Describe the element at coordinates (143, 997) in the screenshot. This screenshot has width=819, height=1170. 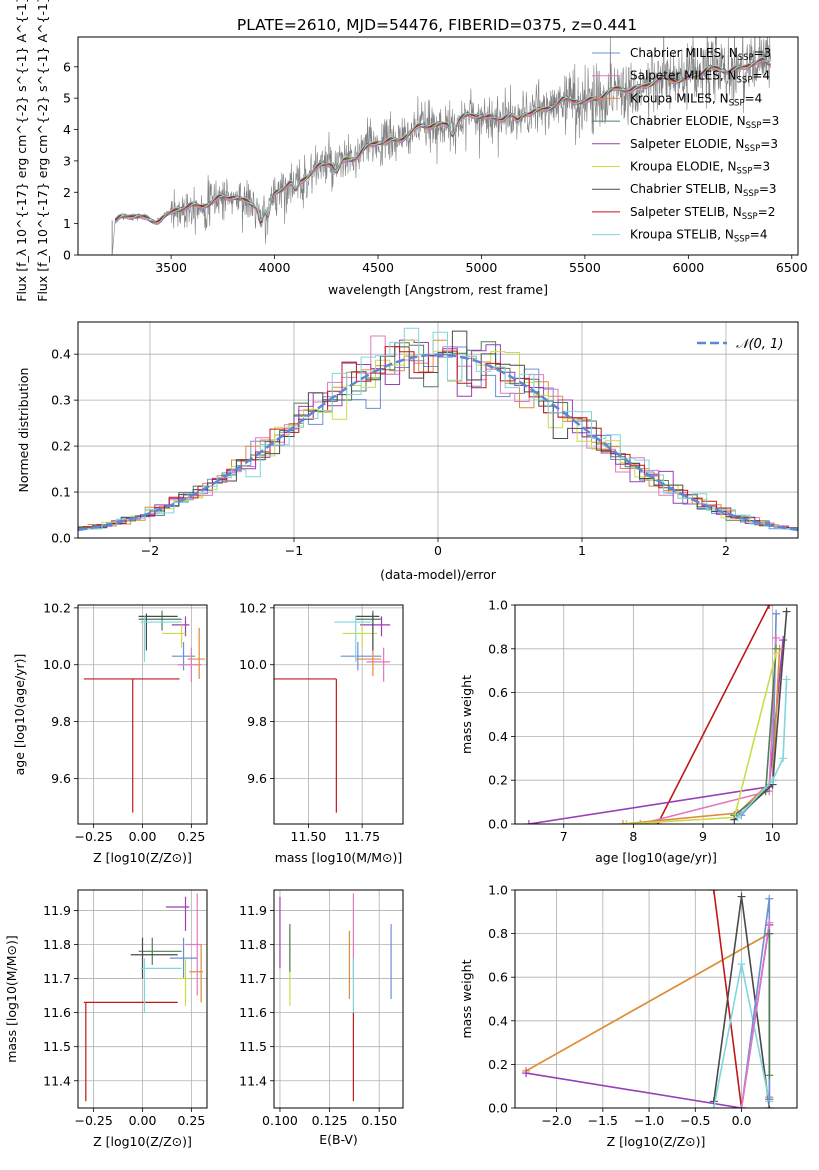
I see `mass_vs_Z-marks` at that location.